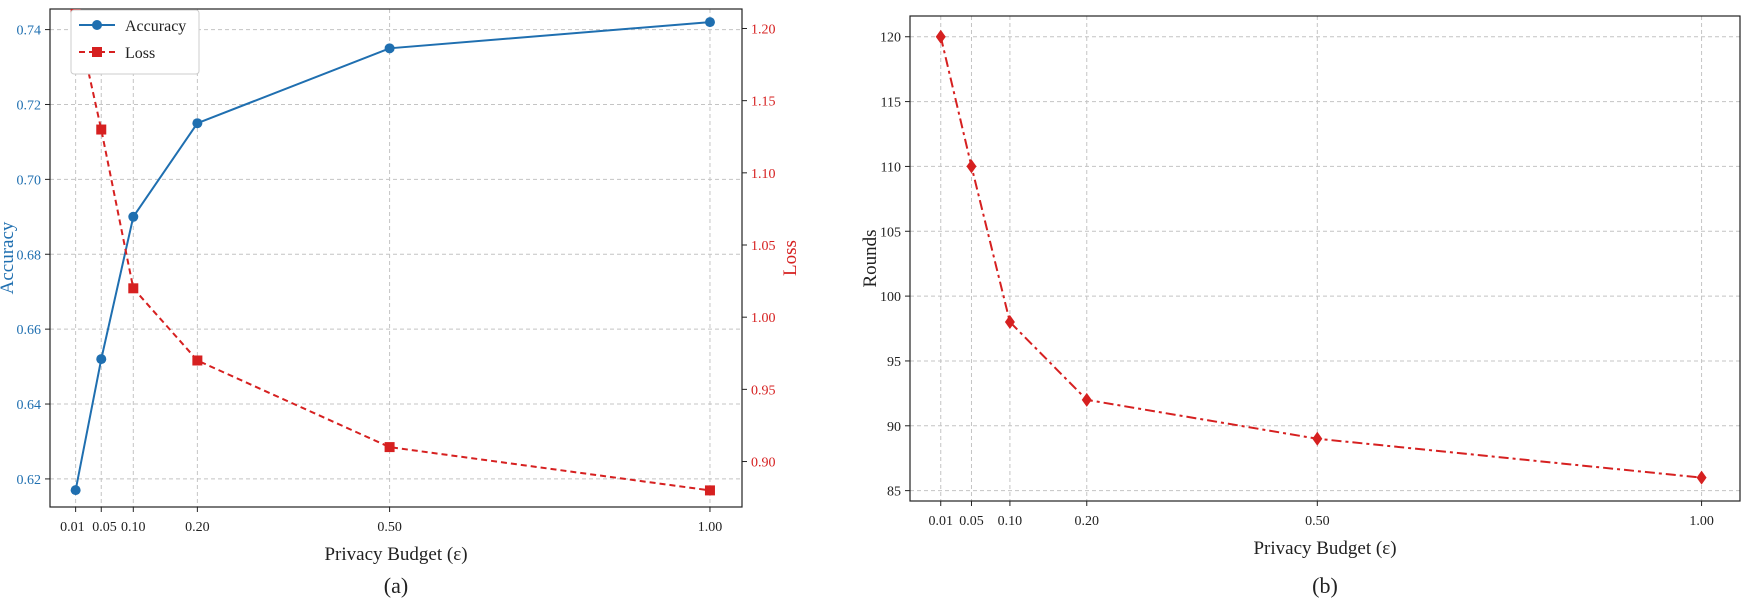 The height and width of the screenshot is (607, 1750). I want to click on y-tick-label: 120, so click(890, 38).